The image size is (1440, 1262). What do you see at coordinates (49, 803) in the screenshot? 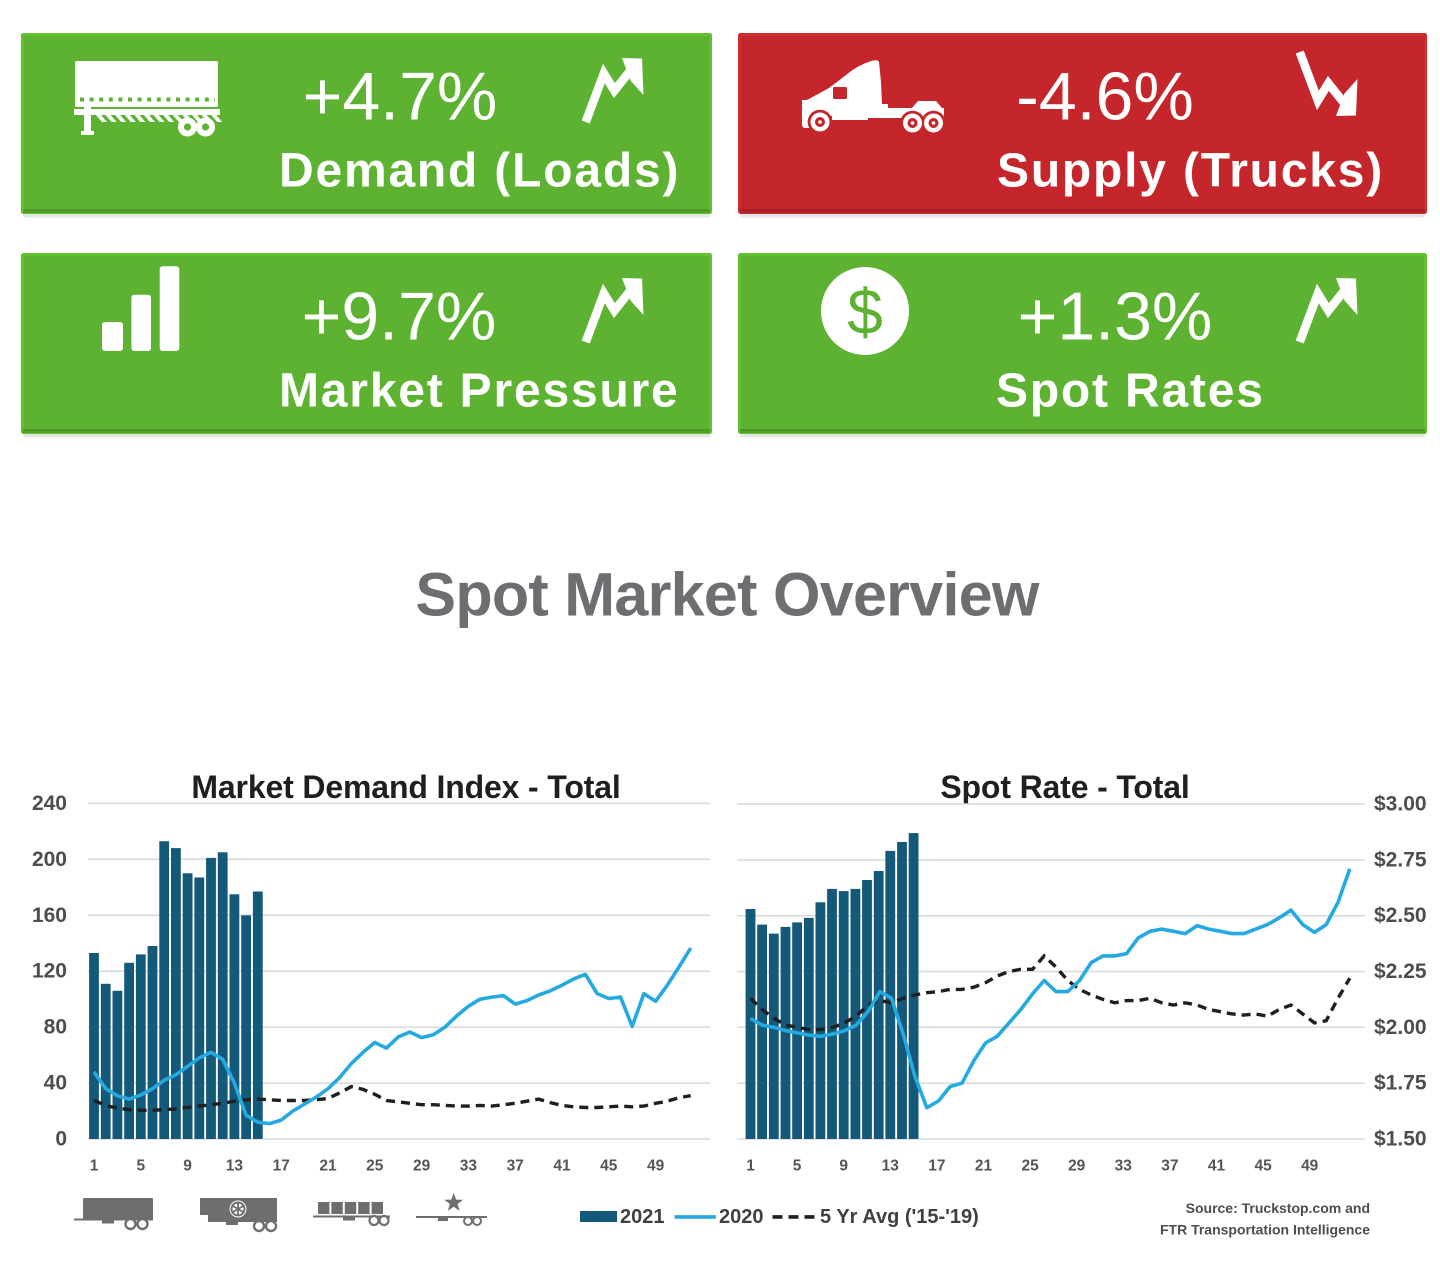
I see `svg-text: 240` at bounding box center [49, 803].